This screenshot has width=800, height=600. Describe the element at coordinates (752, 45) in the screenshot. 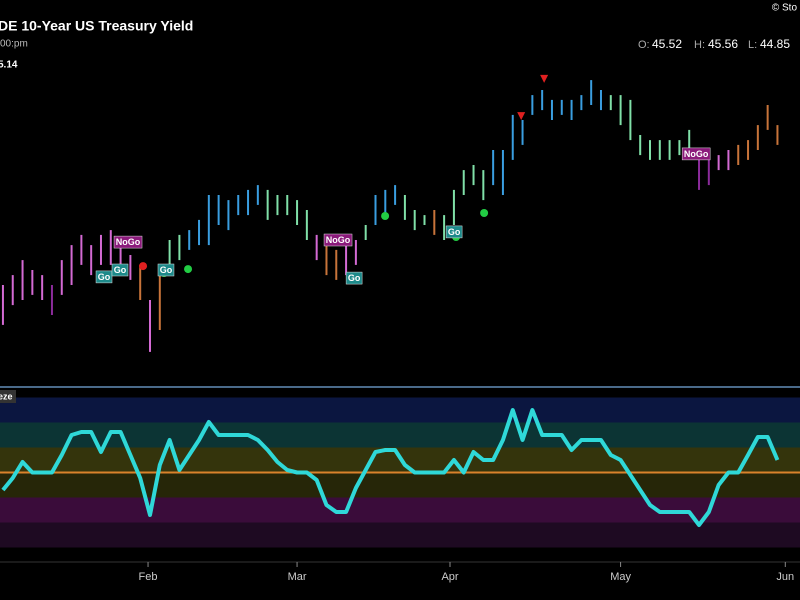

I see `ohlc-label: L:` at that location.